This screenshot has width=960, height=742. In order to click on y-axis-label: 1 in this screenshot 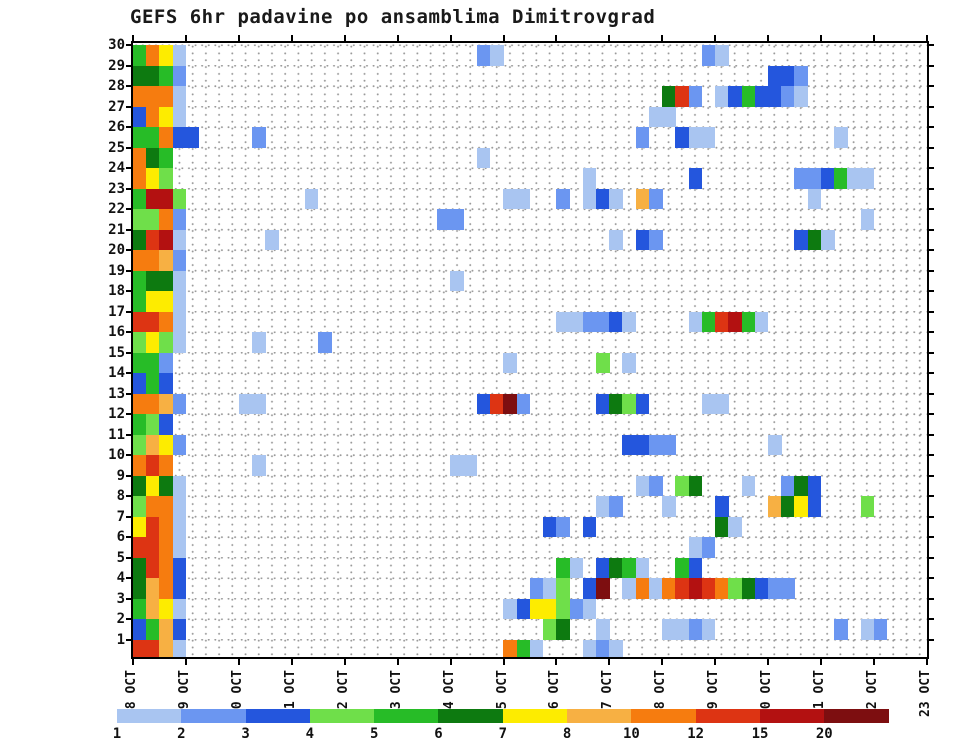, I will do `click(120, 639)`.